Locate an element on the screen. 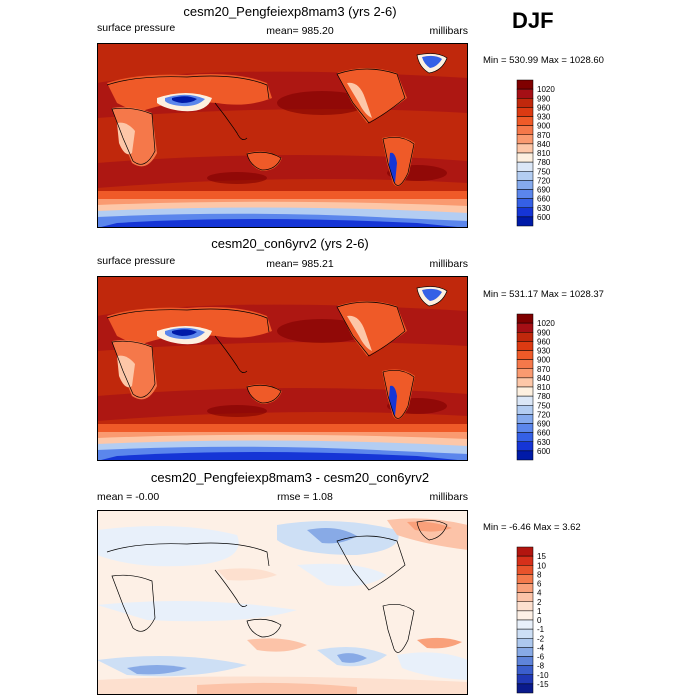 The image size is (700, 700). panel3-field is located at coordinates (282, 602).